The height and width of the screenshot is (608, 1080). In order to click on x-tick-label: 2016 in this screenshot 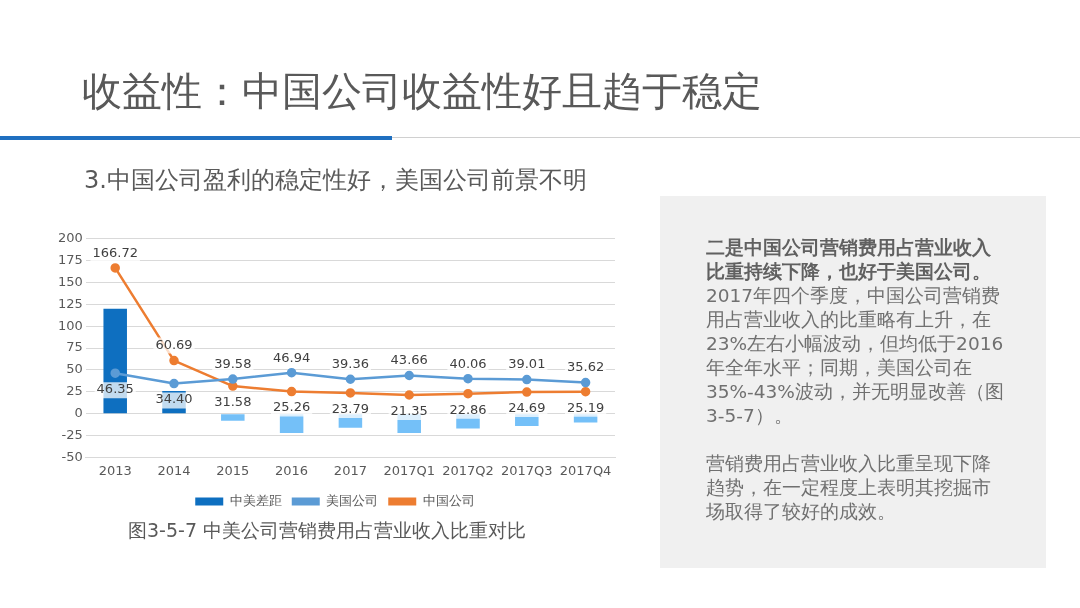, I will do `click(292, 470)`.